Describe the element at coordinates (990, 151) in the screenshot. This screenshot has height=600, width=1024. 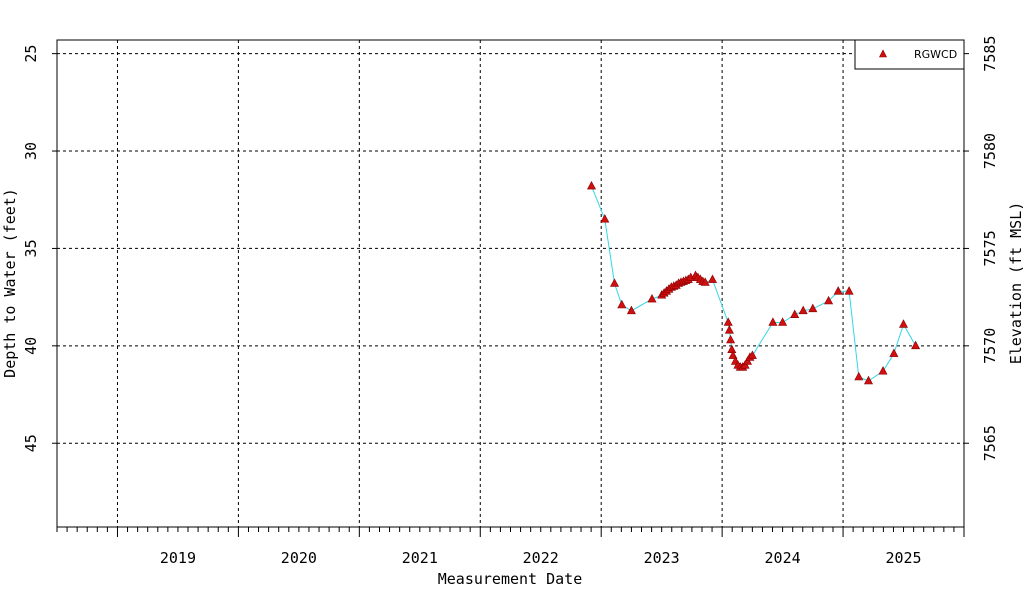
I see `y2-tick-label: 7580` at that location.